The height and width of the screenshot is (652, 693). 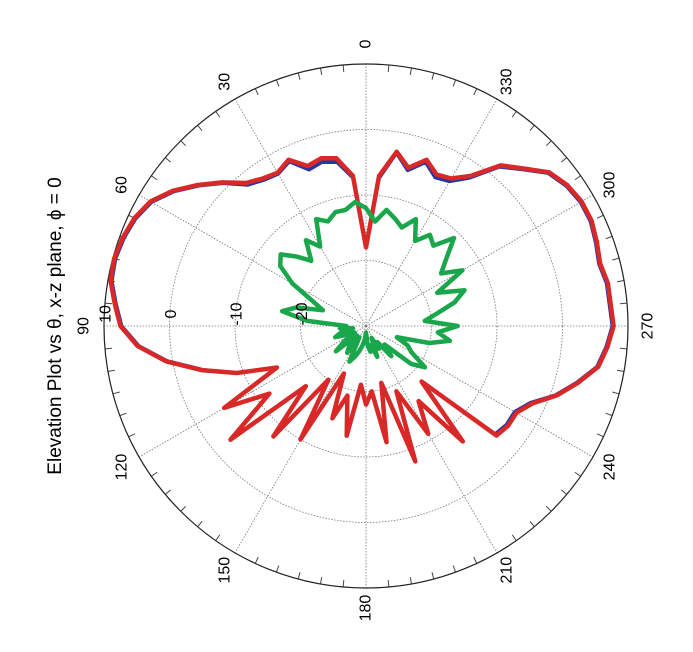 I want to click on angle-tick-label: 330, so click(x=506, y=81).